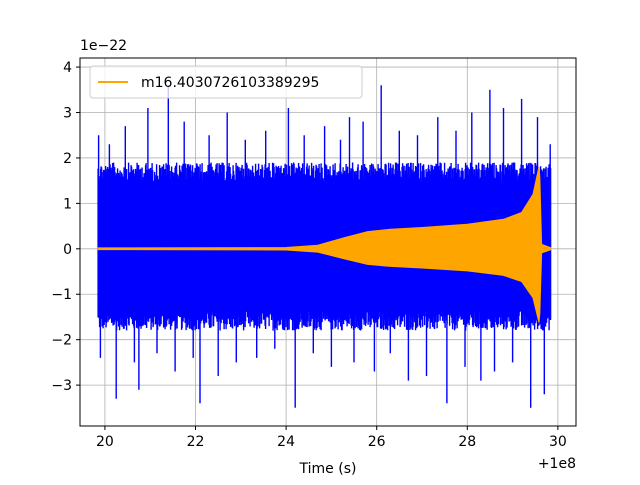 This screenshot has width=640, height=485. I want to click on x-tick-label: 26, so click(377, 442).